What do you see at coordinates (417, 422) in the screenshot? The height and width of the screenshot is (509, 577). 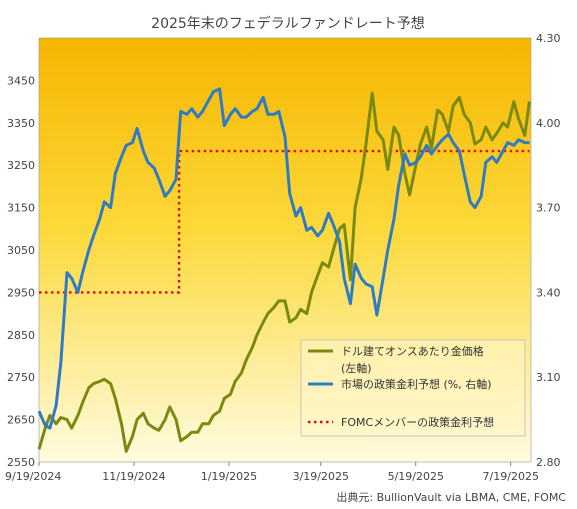 I see `legend-label-fomc: FOMCメンバーの政策金利予想` at bounding box center [417, 422].